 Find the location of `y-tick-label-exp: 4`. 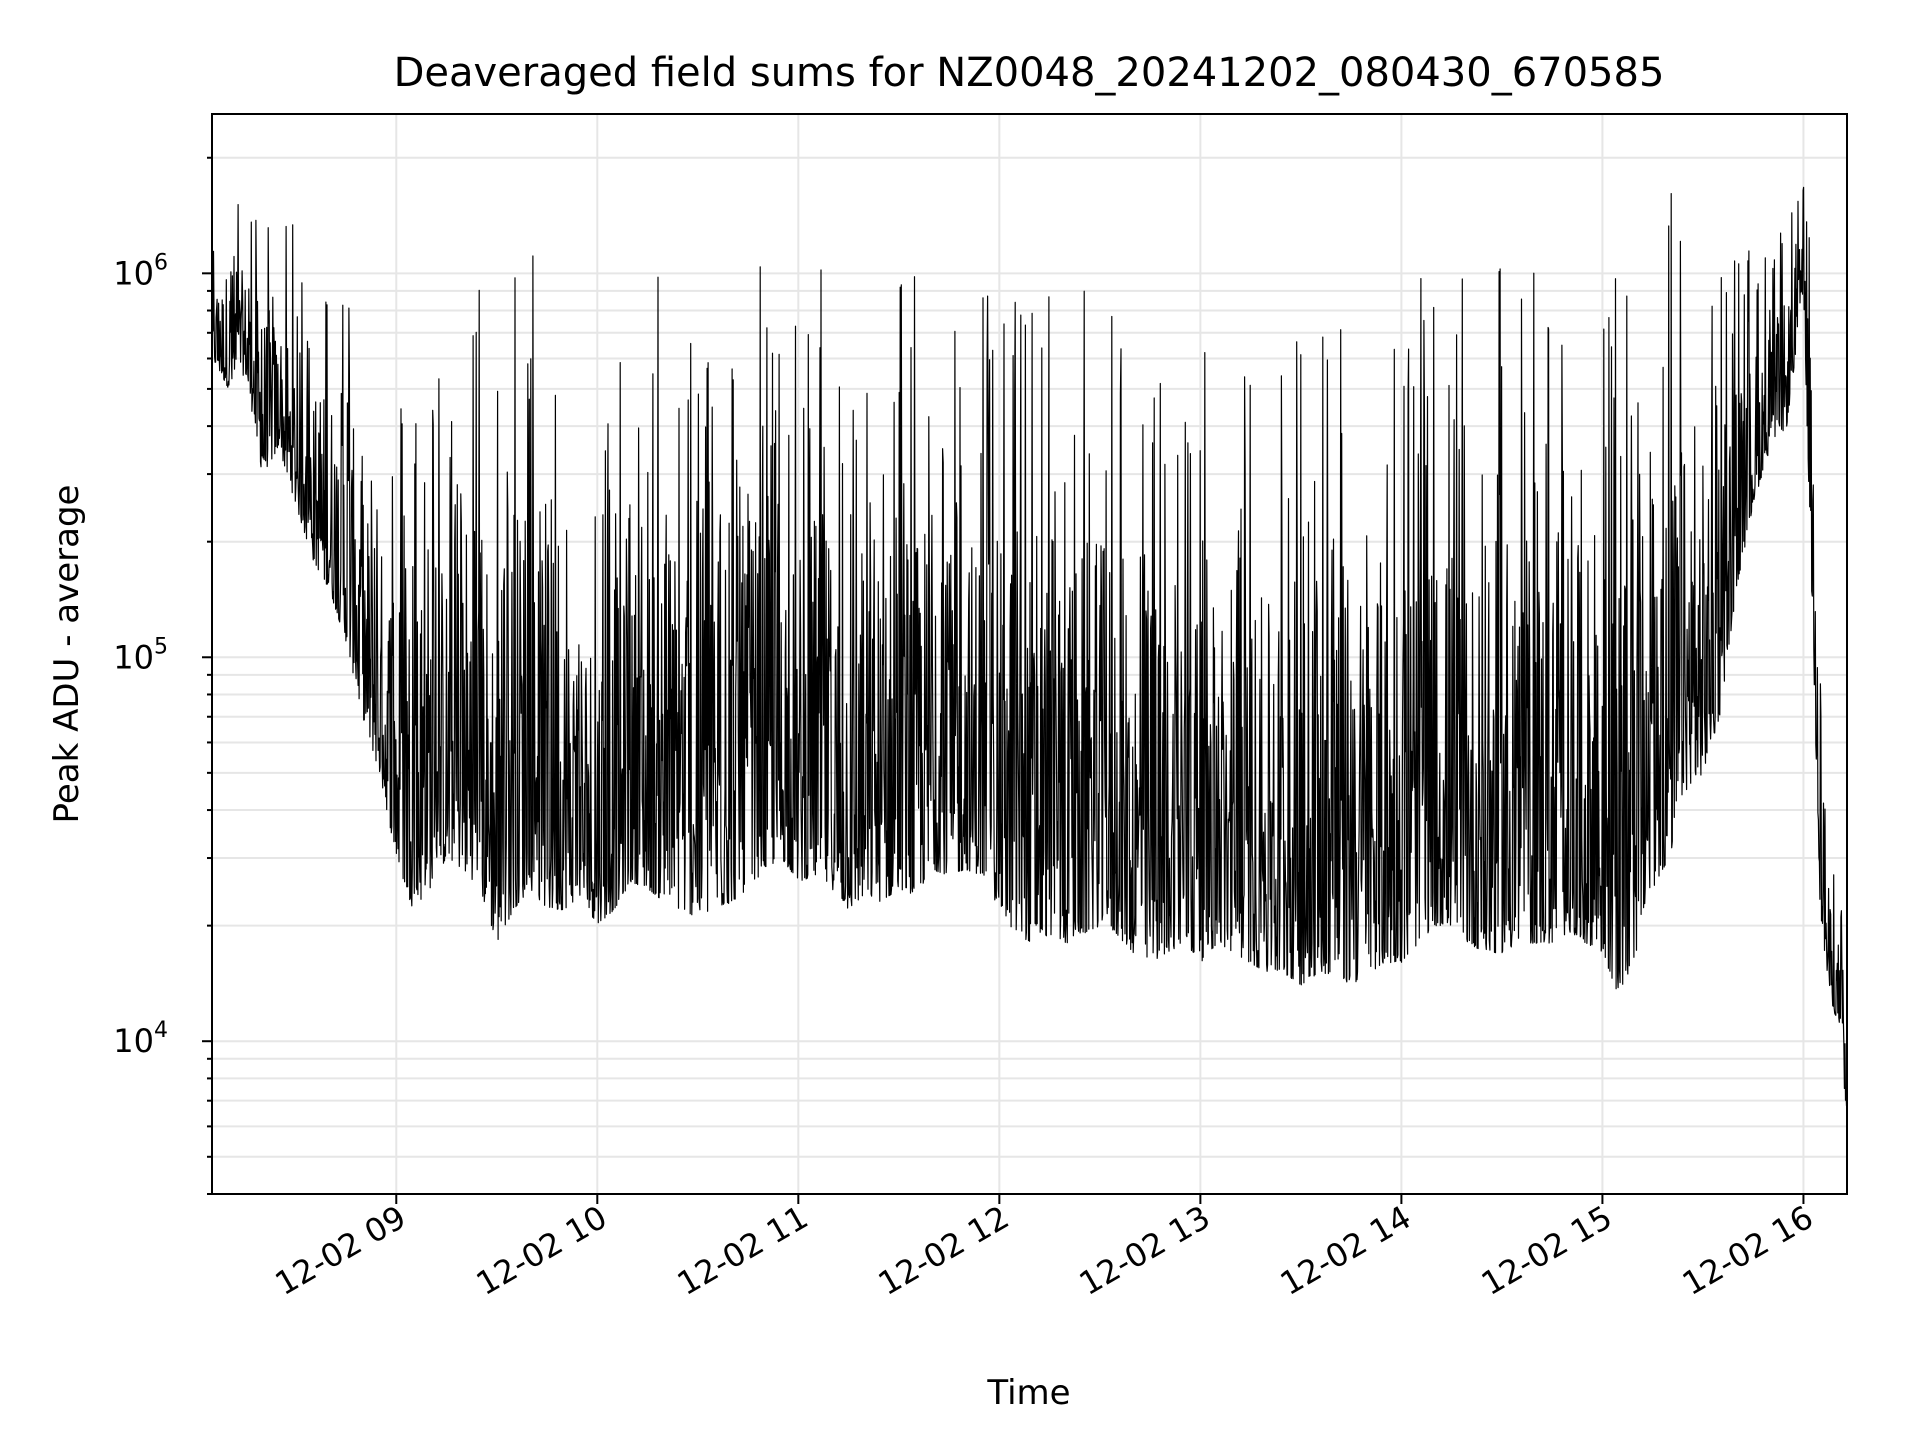

y-tick-label-exp: 4 is located at coordinates (161, 1030).